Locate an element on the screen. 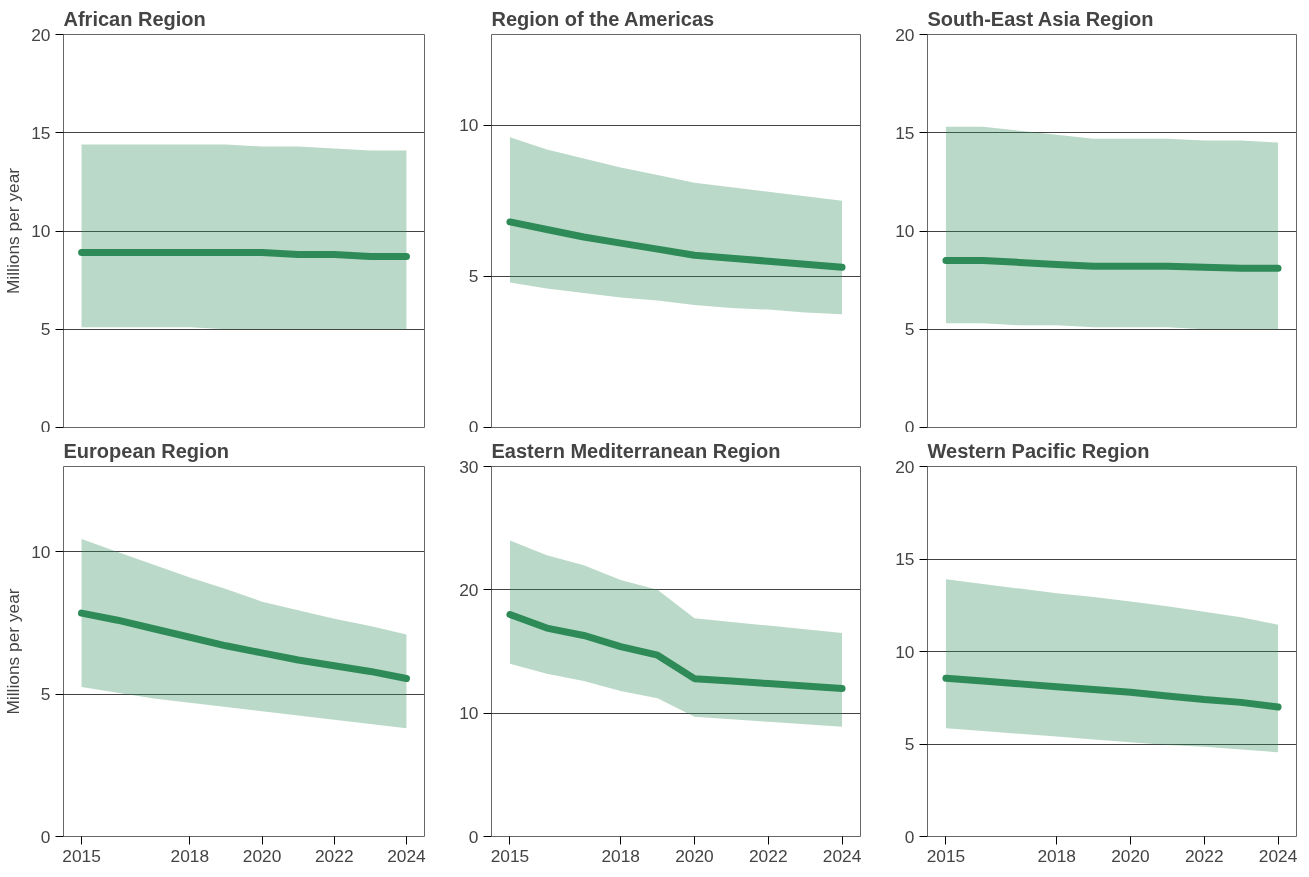 The width and height of the screenshot is (1309, 877). chart-title: Eastern Mediterranean Region is located at coordinates (636, 450).